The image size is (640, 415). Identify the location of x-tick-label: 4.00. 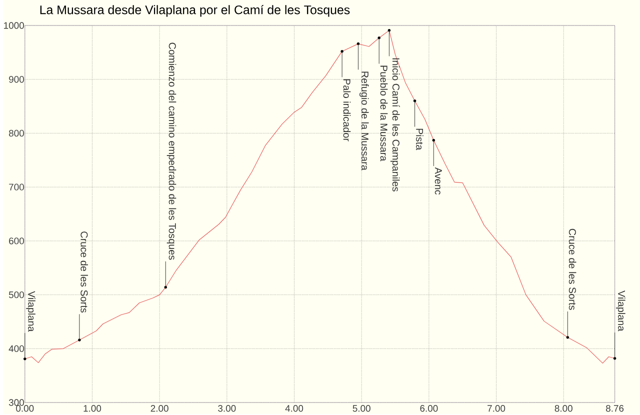
(294, 408).